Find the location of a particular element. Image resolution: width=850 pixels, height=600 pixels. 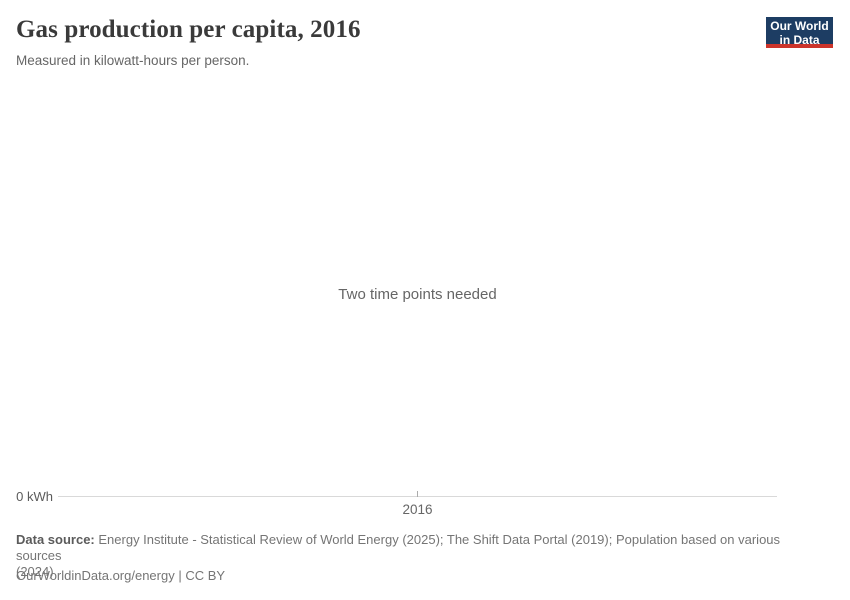

footer-license-link: OurWorldinData.org/energy | CC BY is located at coordinates (121, 575).